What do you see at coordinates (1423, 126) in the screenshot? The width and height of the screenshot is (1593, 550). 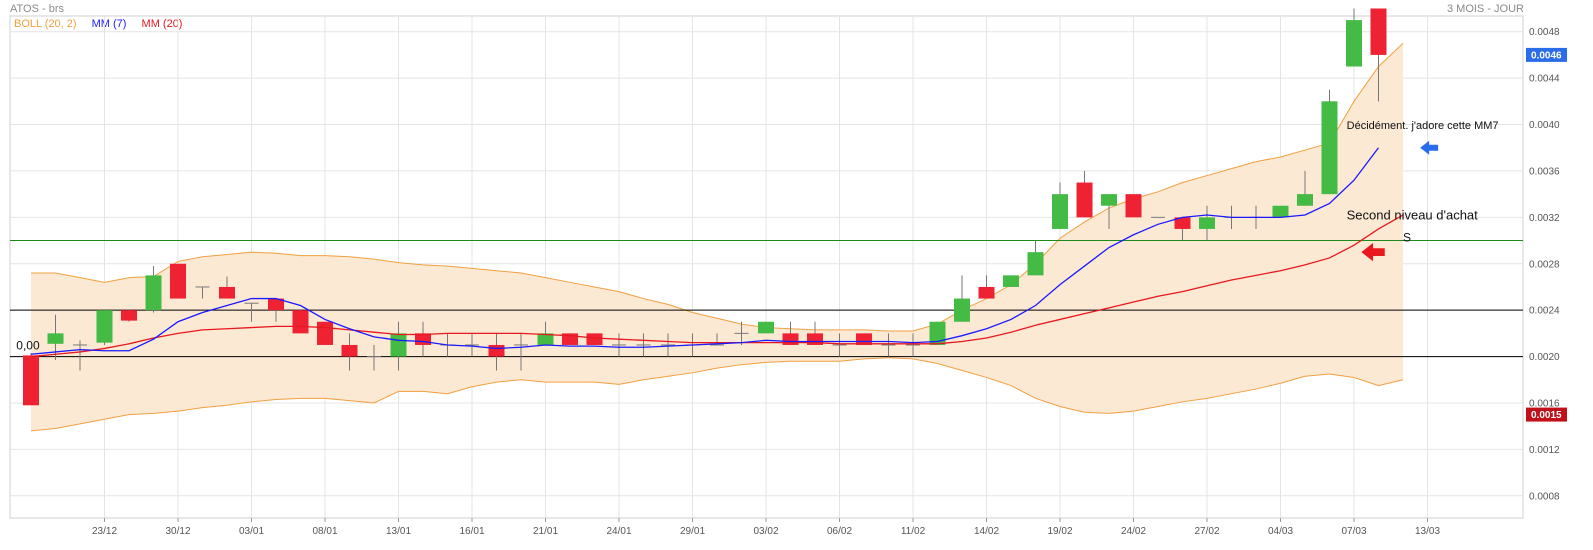 I see `chart-annotation: Décidément. j'adore cette MM7` at bounding box center [1423, 126].